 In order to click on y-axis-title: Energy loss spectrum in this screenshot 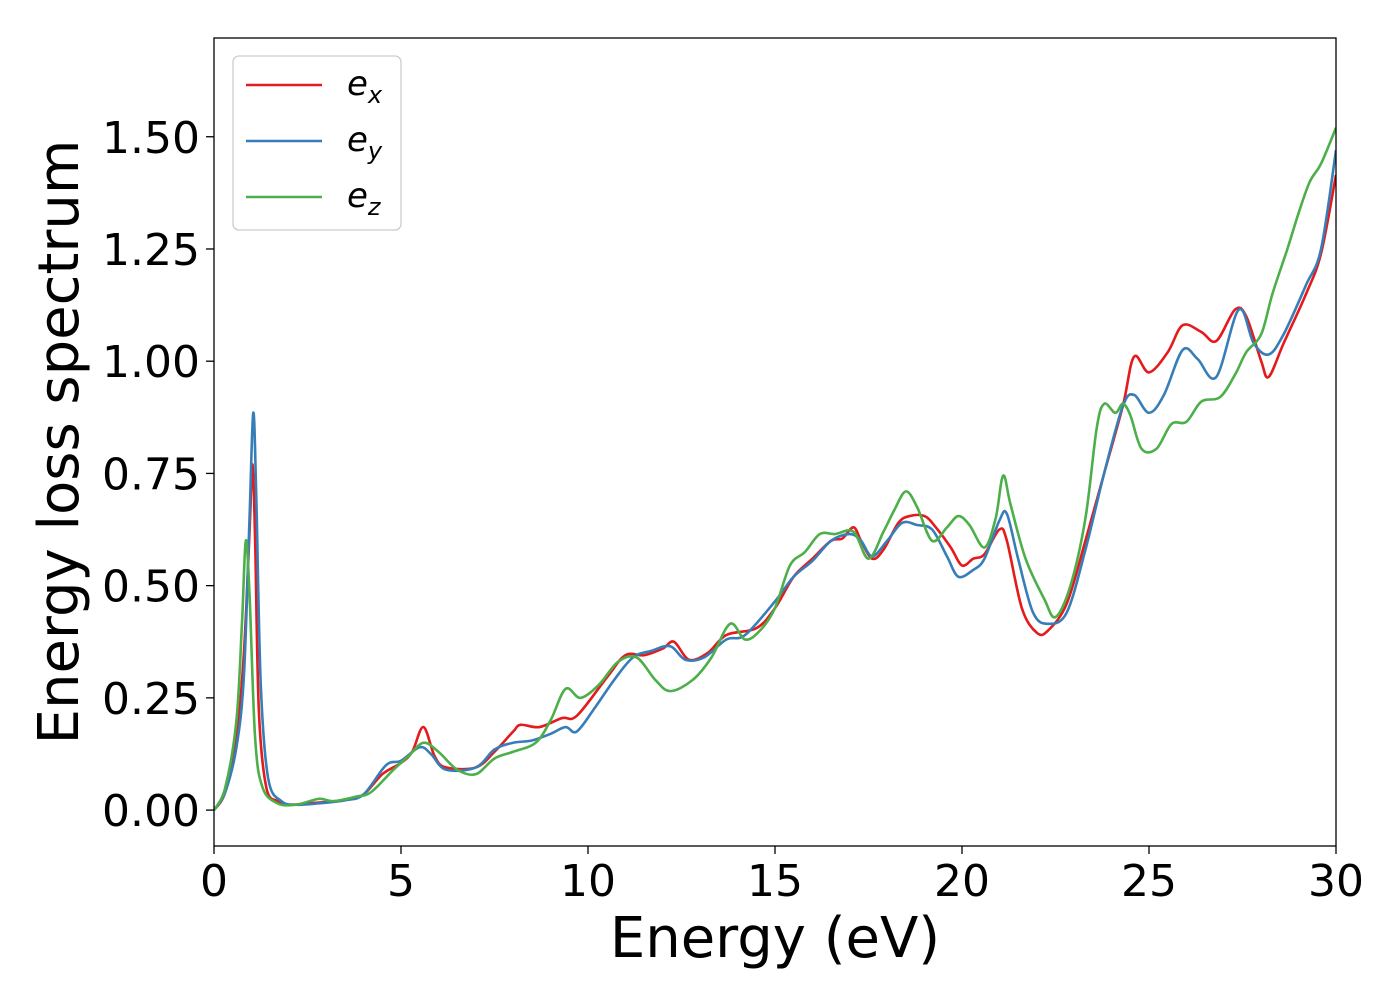, I will do `click(59, 442)`.